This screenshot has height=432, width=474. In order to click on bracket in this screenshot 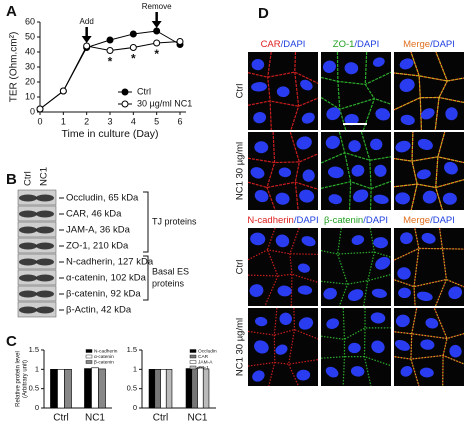, I will do `click(146, 278)`.